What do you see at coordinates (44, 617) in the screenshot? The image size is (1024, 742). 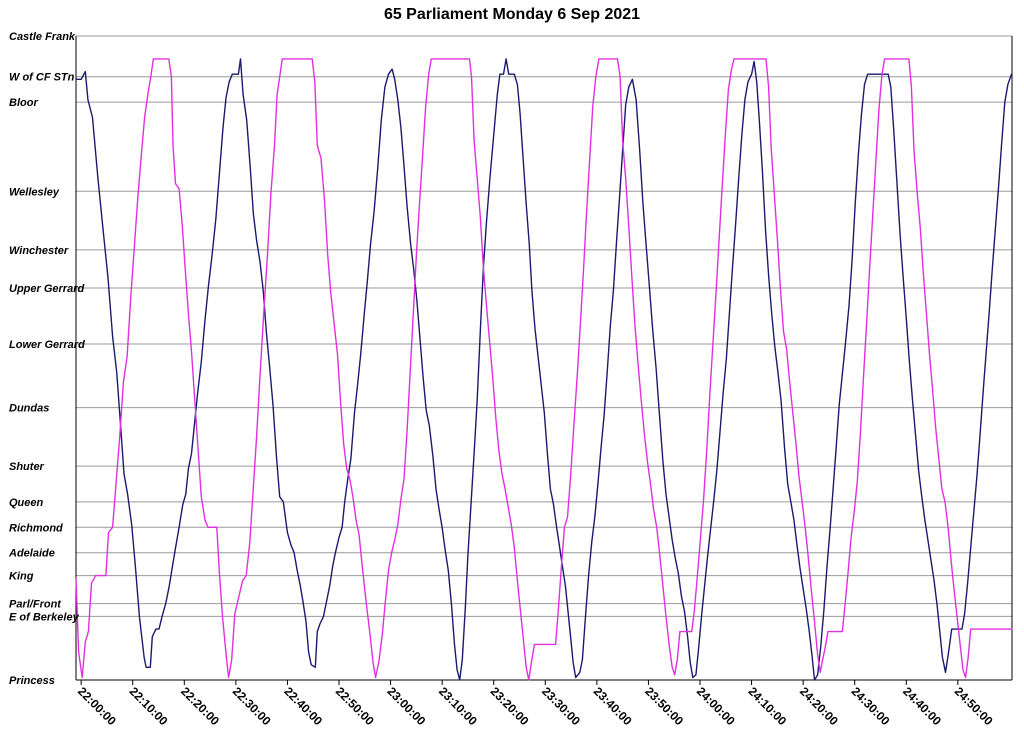 I see `y-tick-label: E of Berkeley` at bounding box center [44, 617].